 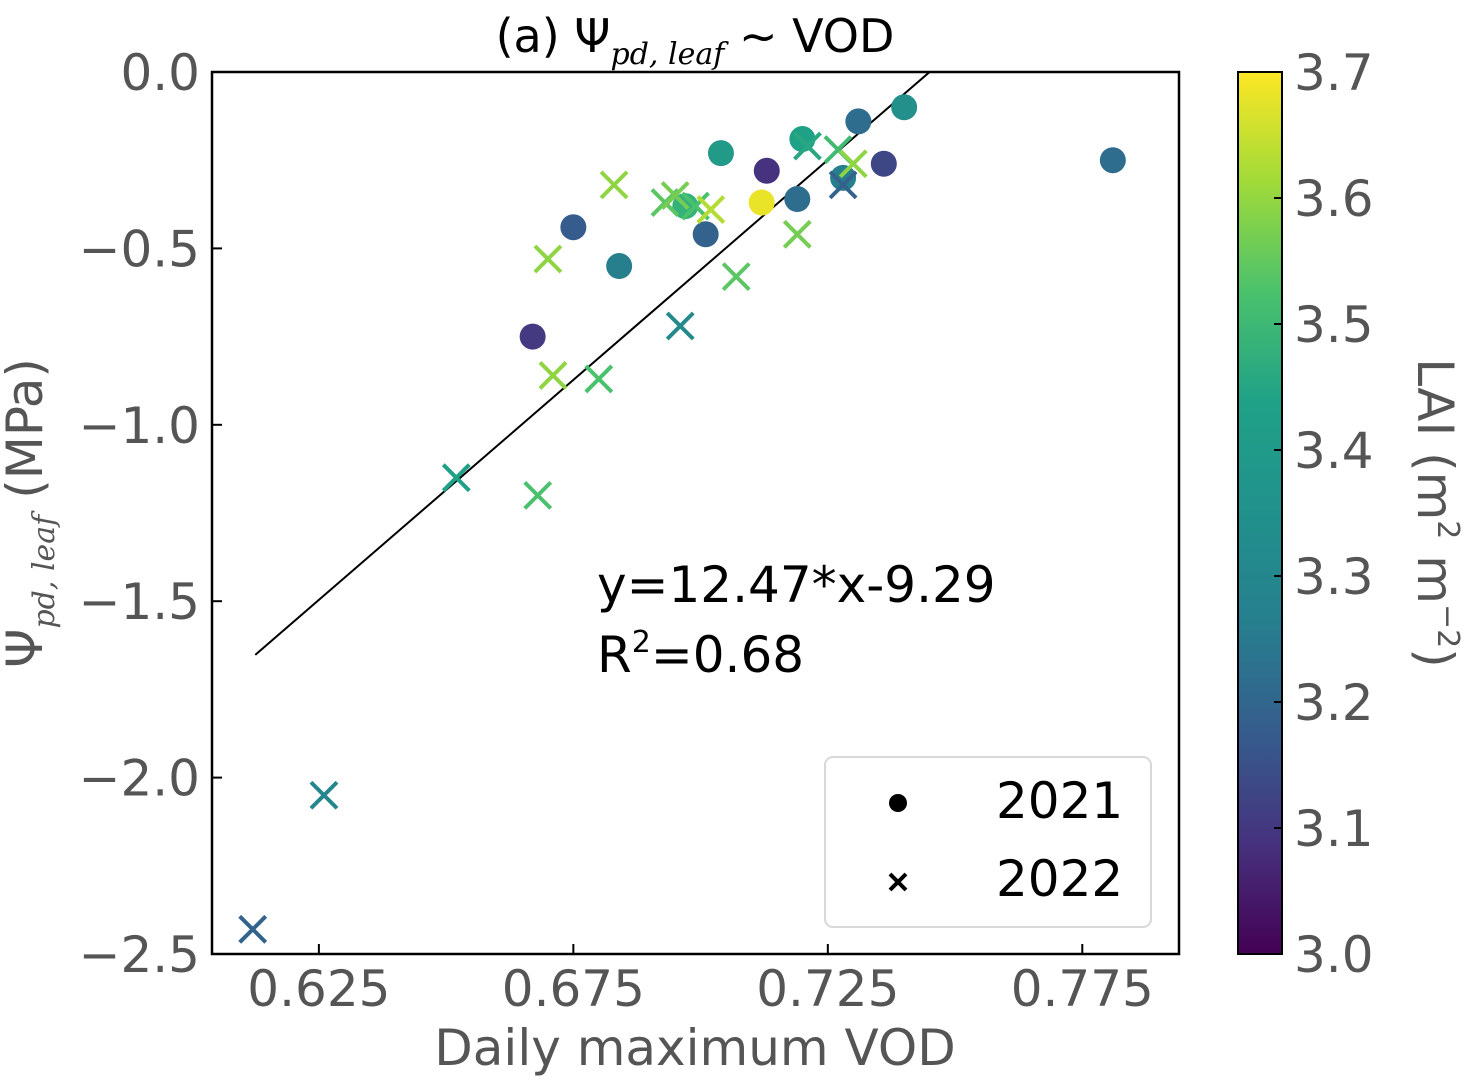 What do you see at coordinates (573, 989) in the screenshot?
I see `x-tick-label: 0.675` at bounding box center [573, 989].